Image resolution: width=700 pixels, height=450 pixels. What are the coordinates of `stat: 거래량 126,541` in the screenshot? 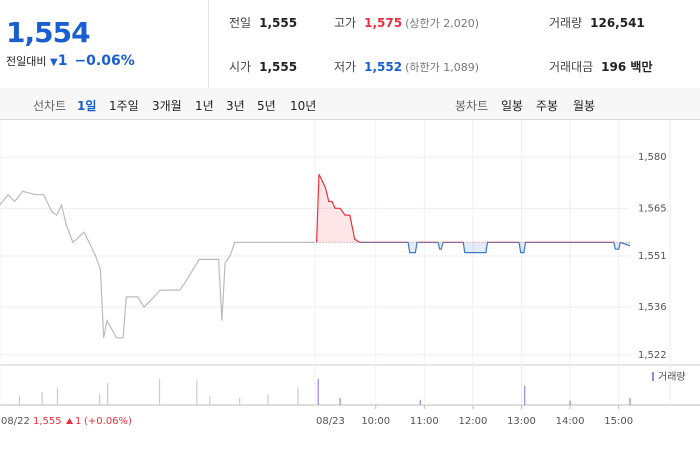 It's located at (597, 22).